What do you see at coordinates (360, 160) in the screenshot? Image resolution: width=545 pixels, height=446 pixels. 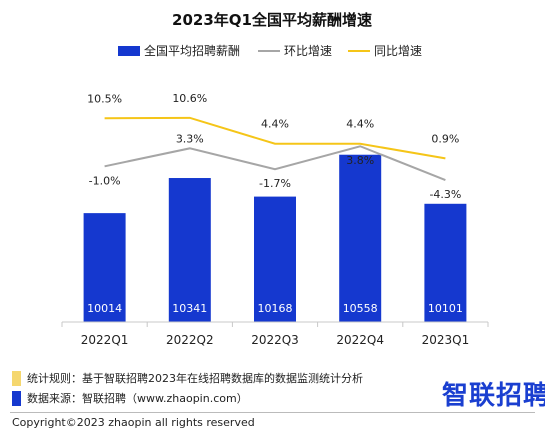 I see `mom-label-3: 3.8%` at bounding box center [360, 160].